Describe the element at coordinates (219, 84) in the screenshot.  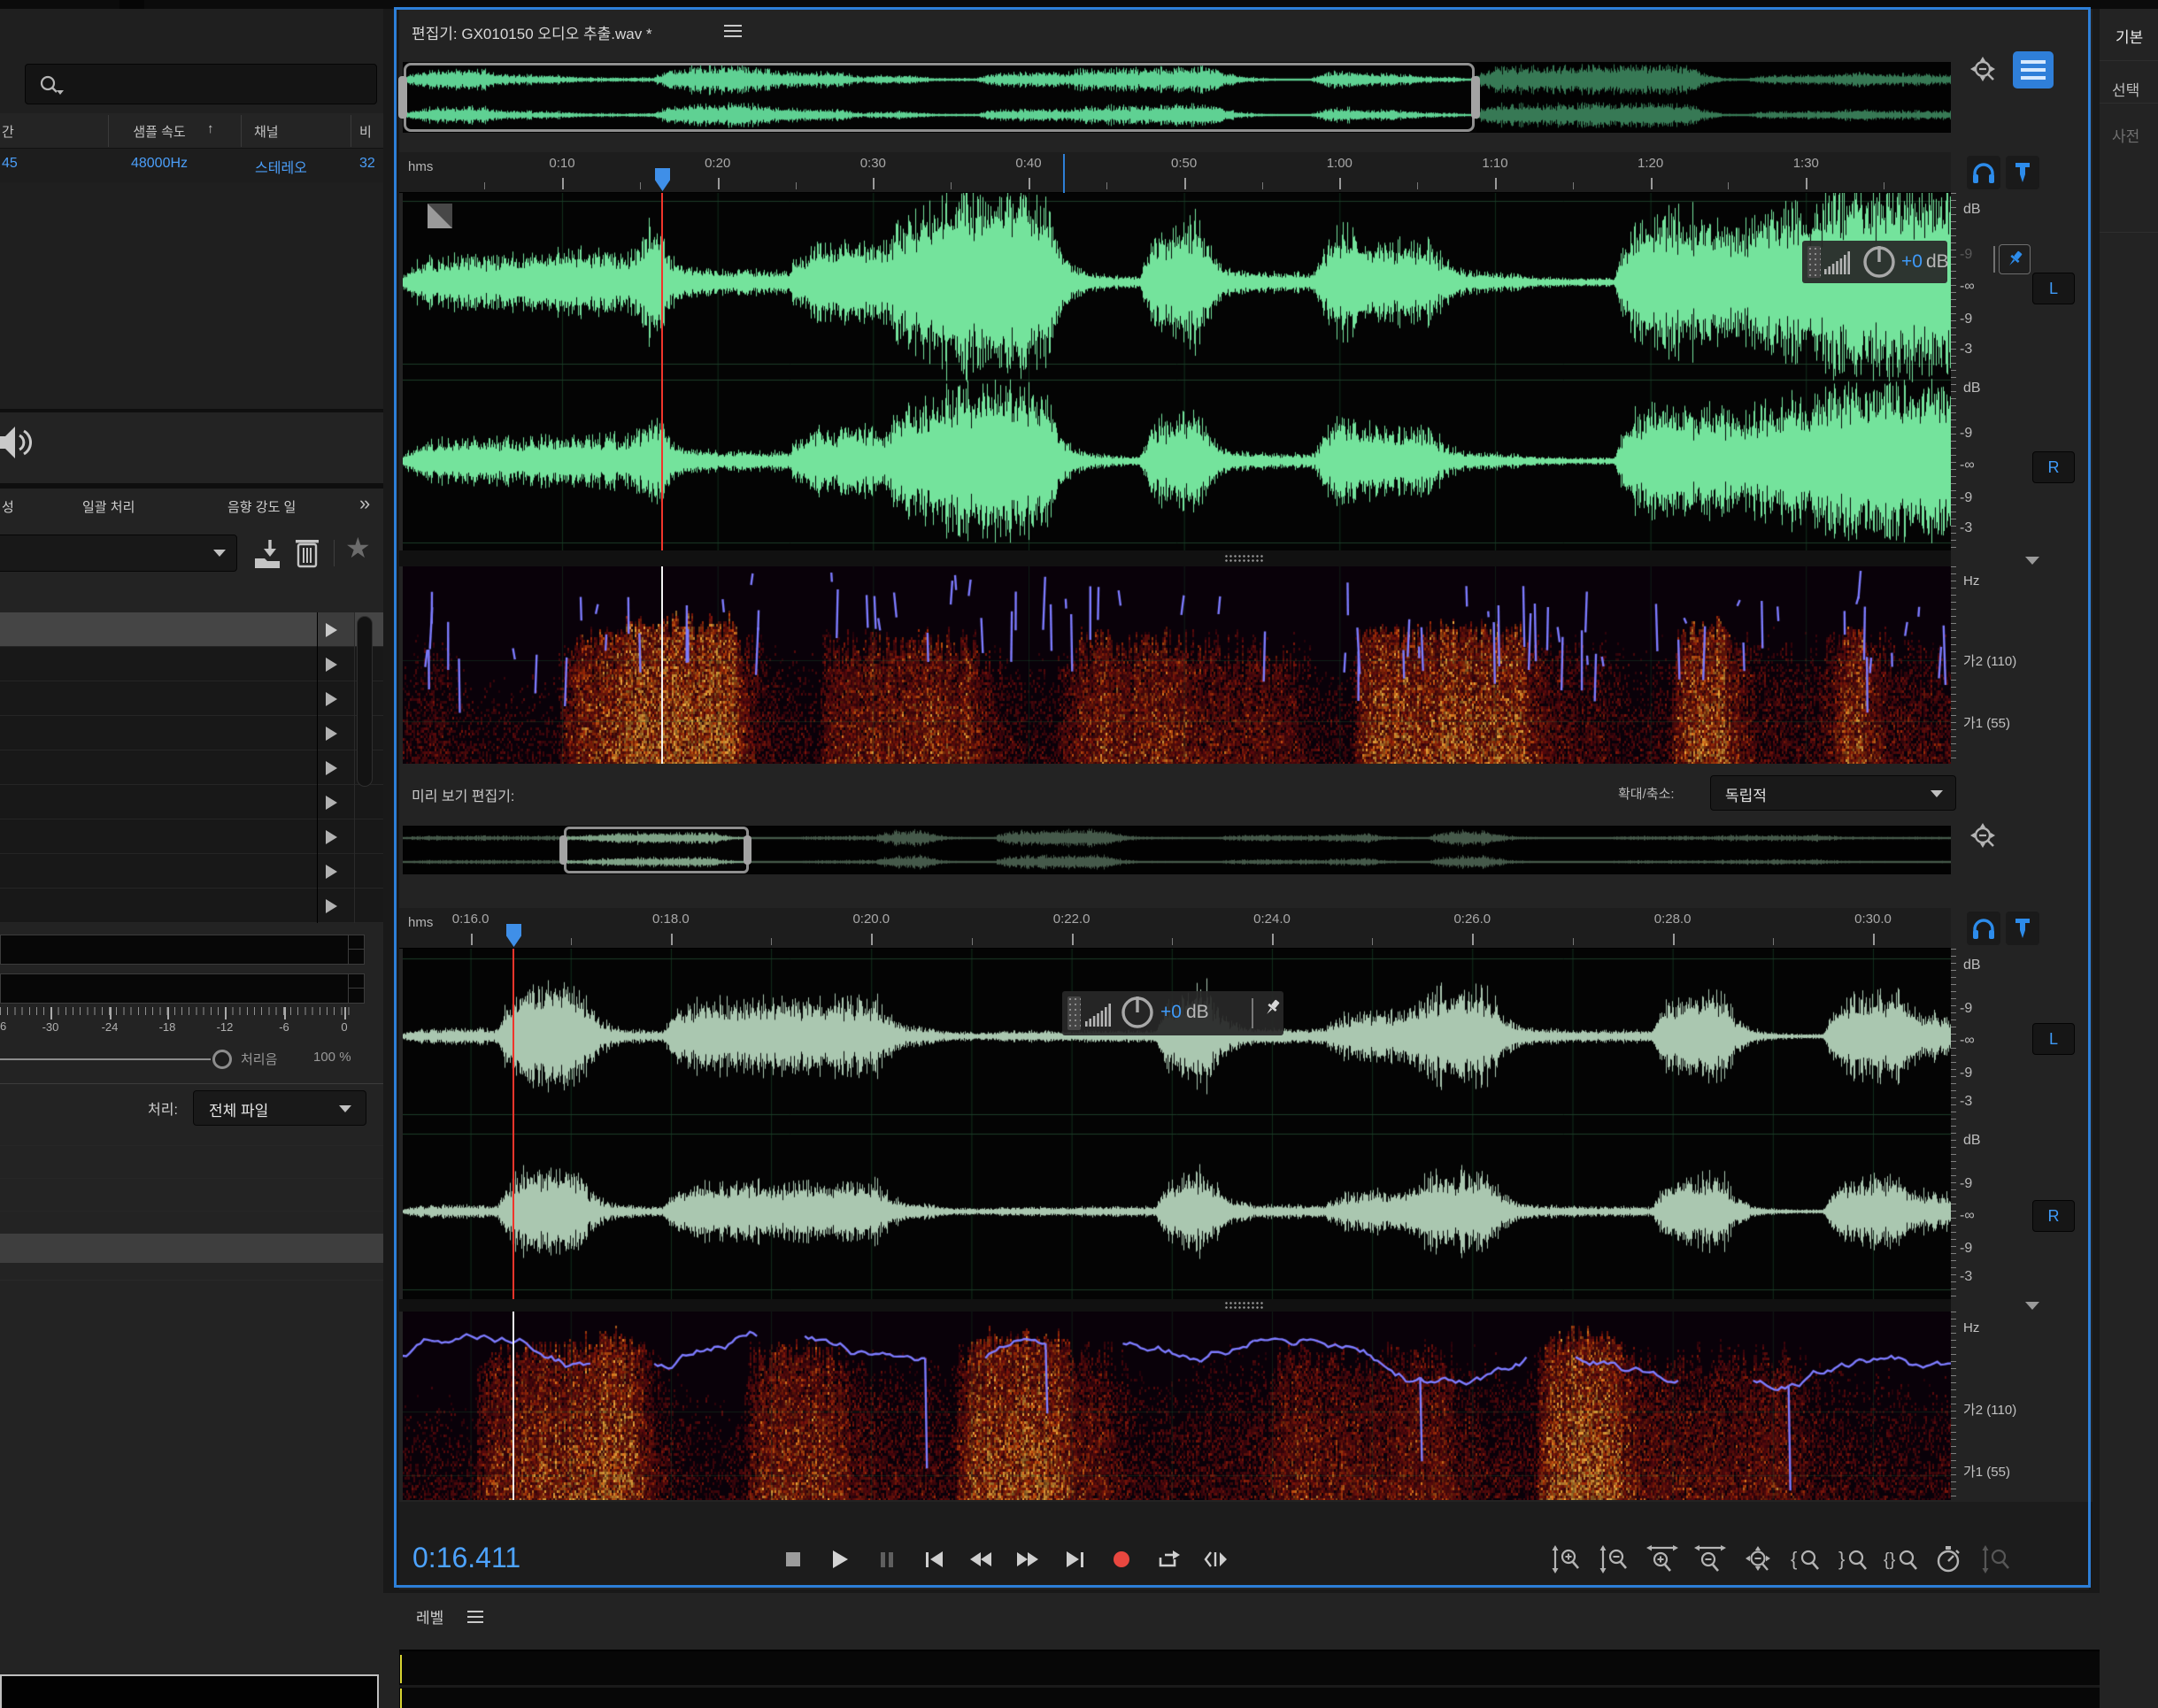
I see `search-input` at that location.